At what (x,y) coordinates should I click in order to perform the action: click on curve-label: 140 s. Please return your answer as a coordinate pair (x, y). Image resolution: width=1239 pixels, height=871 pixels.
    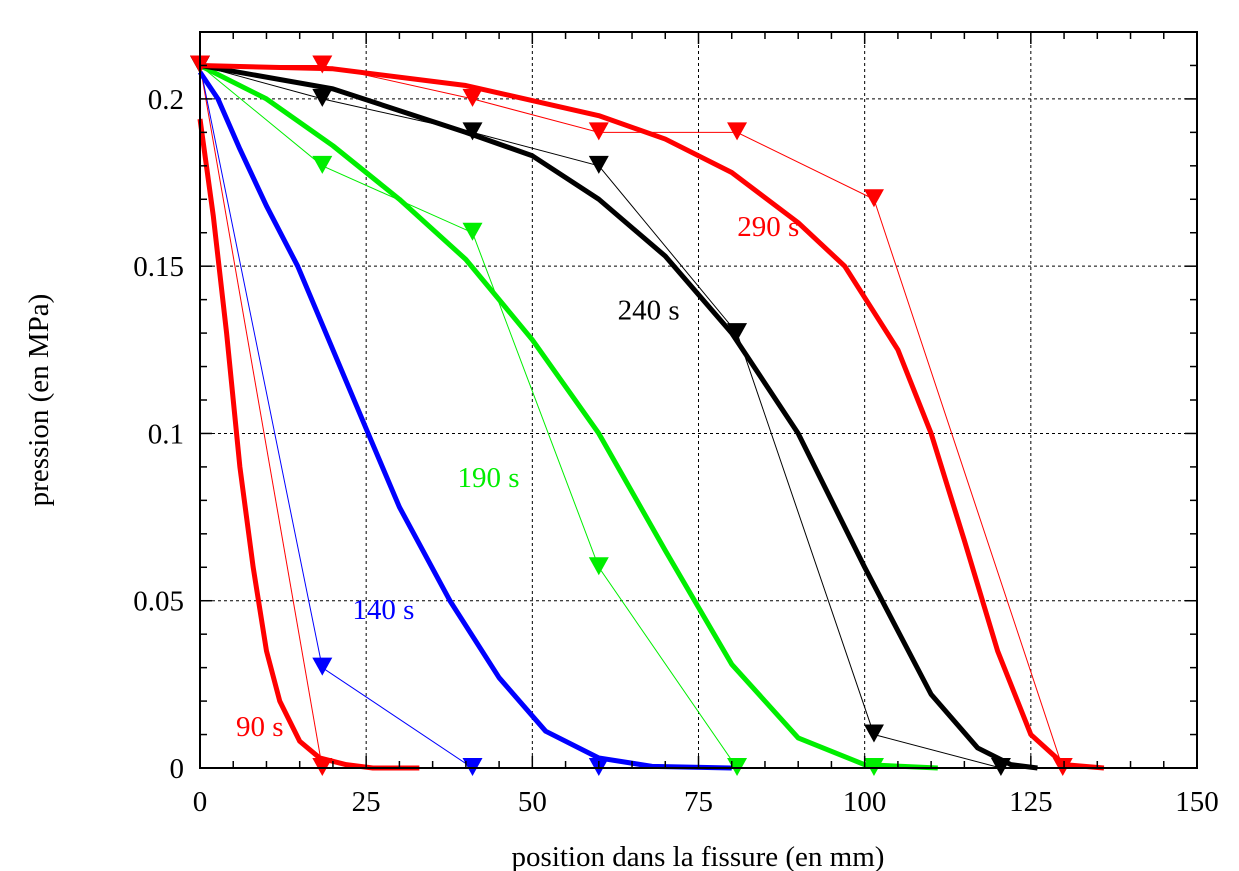
    Looking at the image, I should click on (383, 610).